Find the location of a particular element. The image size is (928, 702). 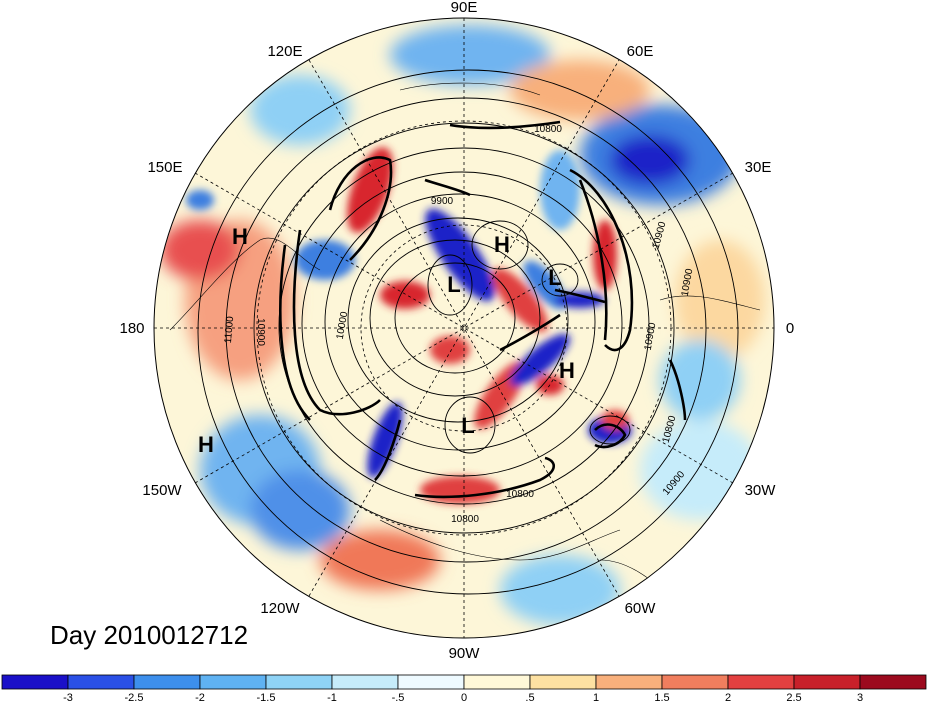

lon-label-0: 0 is located at coordinates (790, 328).